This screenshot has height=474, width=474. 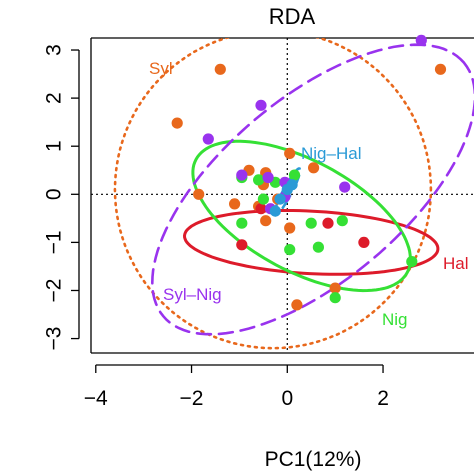 What do you see at coordinates (54, 194) in the screenshot?
I see `y-tick-label: 0` at bounding box center [54, 194].